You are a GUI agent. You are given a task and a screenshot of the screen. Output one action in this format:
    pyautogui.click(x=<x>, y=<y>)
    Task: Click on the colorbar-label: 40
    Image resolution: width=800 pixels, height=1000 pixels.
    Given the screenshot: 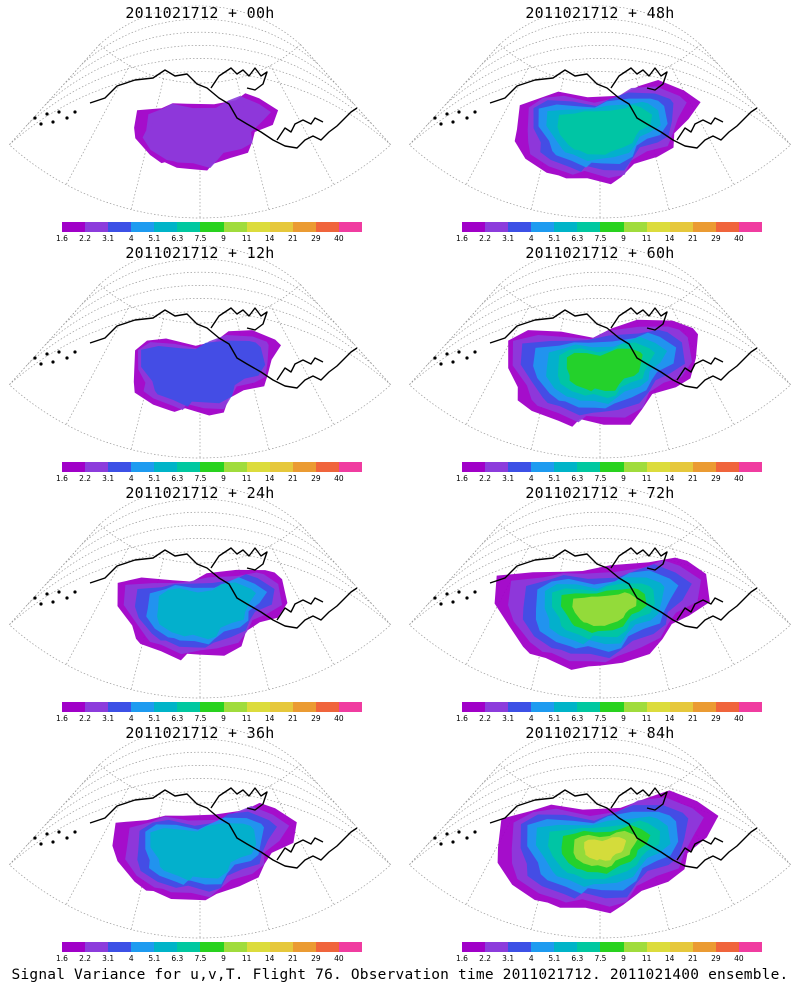 What is the action you would take?
    pyautogui.click(x=339, y=718)
    